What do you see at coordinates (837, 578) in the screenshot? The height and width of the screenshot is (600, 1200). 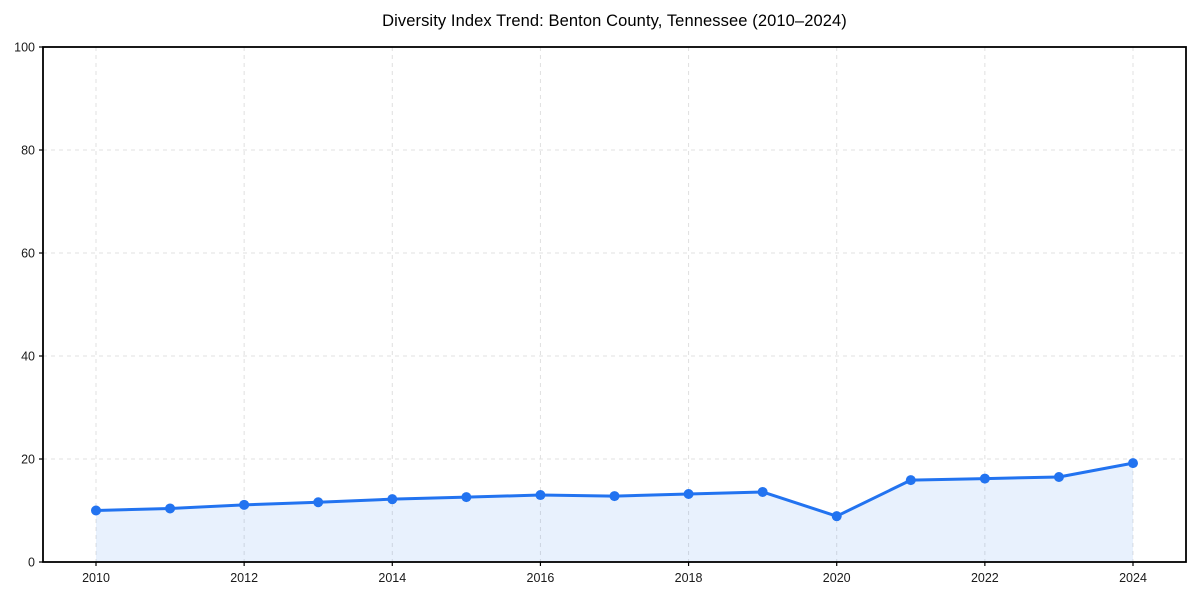 I see `x-tick-label: 2020` at bounding box center [837, 578].